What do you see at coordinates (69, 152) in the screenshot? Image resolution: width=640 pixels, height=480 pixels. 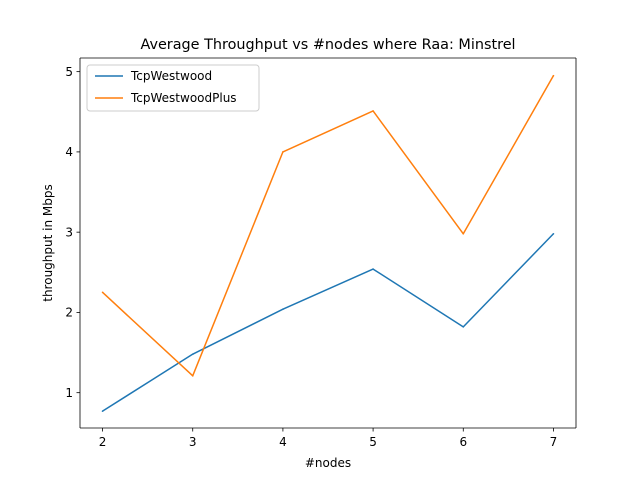 I see `y-tick-label: 4` at bounding box center [69, 152].